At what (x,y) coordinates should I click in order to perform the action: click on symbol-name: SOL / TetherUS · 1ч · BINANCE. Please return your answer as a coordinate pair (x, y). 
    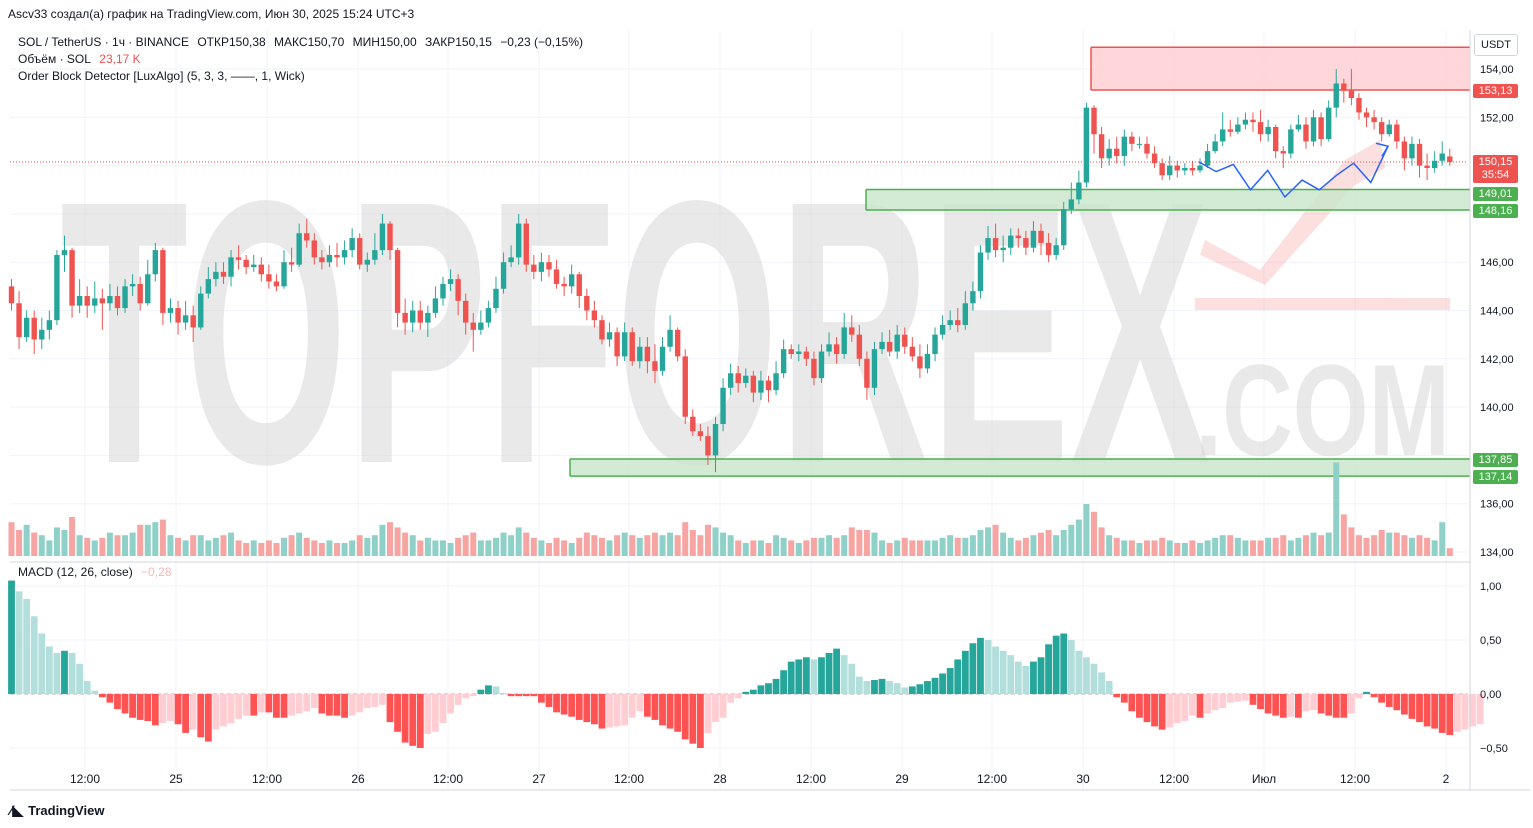
    Looking at the image, I should click on (103, 42).